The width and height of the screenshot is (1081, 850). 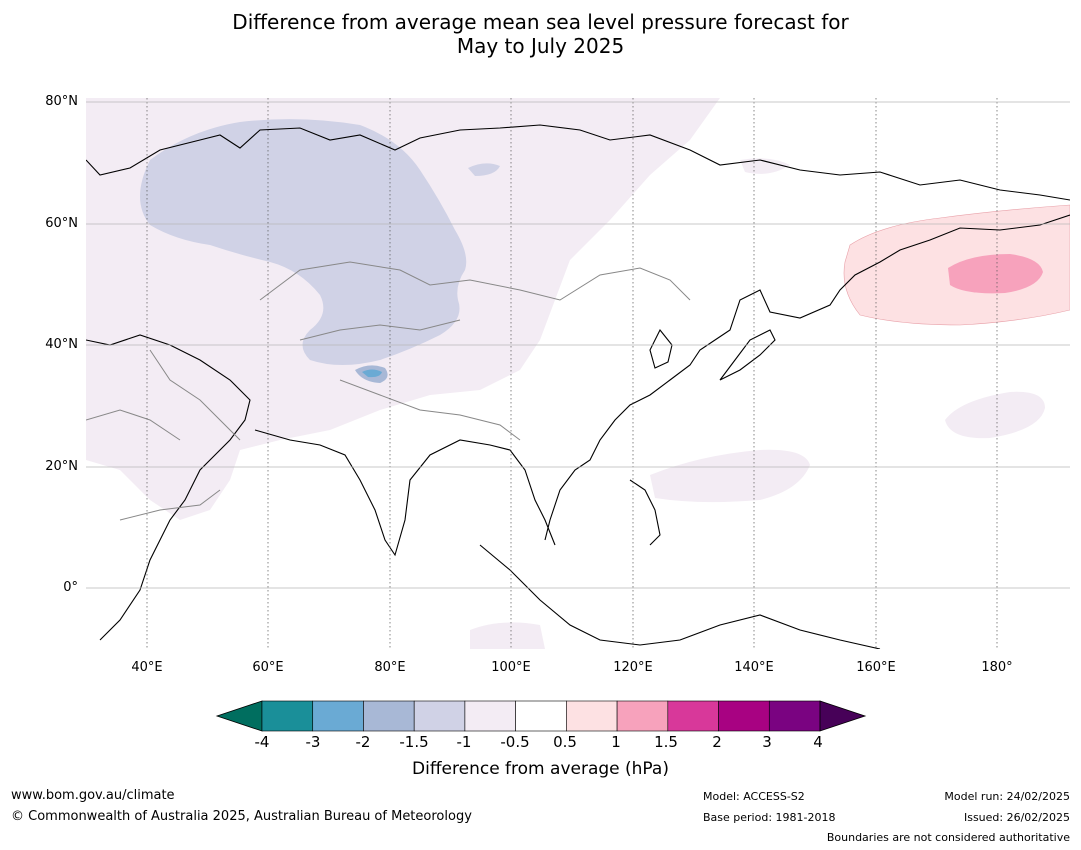 What do you see at coordinates (303, 242) in the screenshot?
I see `anomaly-region-moderate-low` at bounding box center [303, 242].